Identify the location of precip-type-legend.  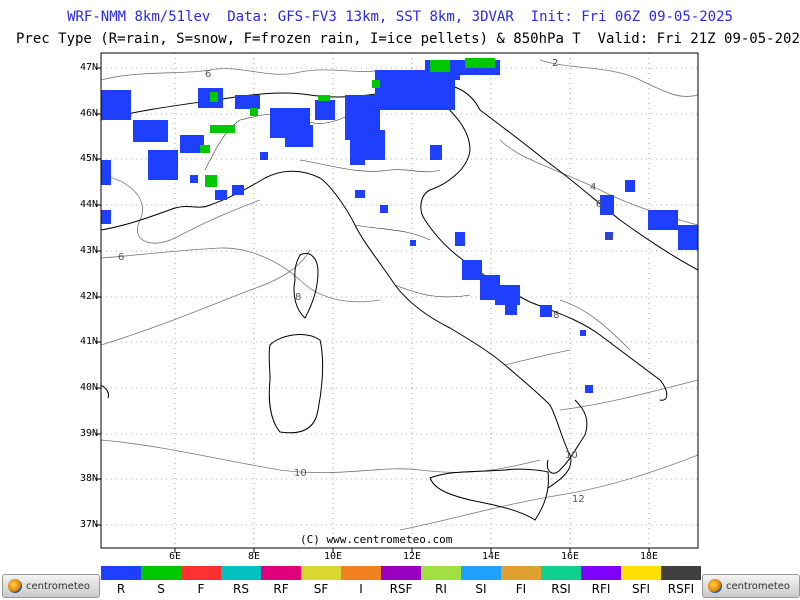
(401, 573).